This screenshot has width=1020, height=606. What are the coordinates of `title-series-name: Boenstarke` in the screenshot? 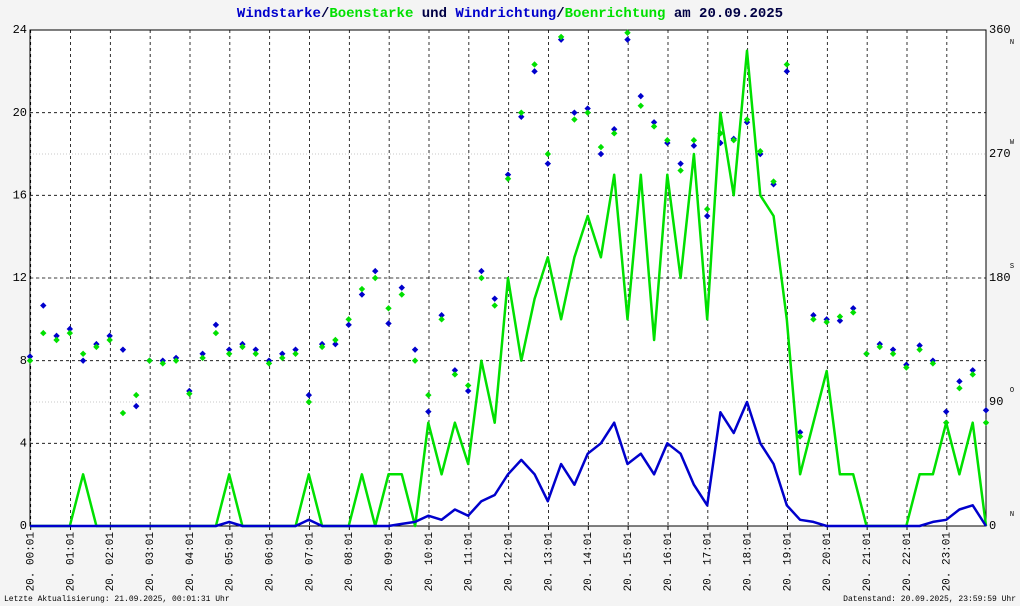 It's located at (371, 14).